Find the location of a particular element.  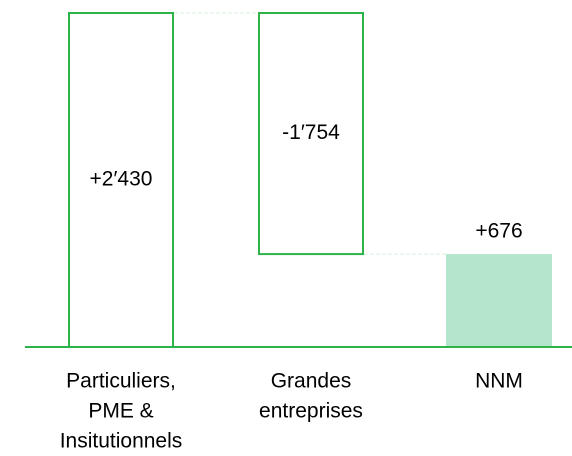

x-tick-label: Insitutionnels is located at coordinates (121, 441).